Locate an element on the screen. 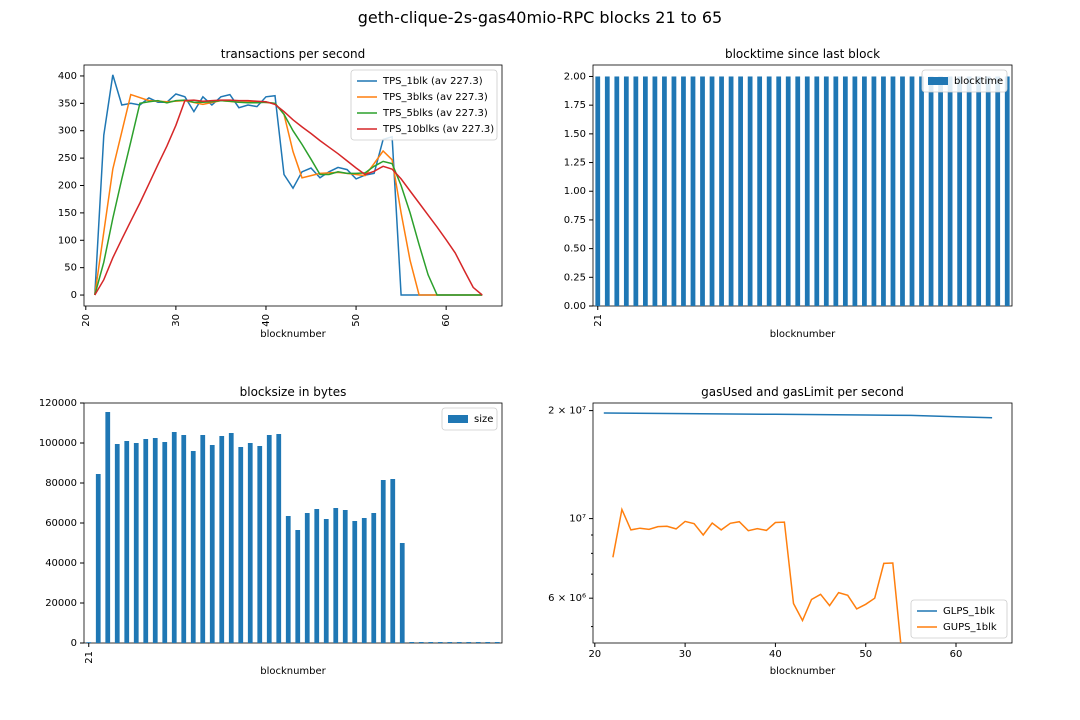 Image resolution: width=1080 pixels, height=720 pixels. y-tick-label: 0.75 is located at coordinates (575, 220).